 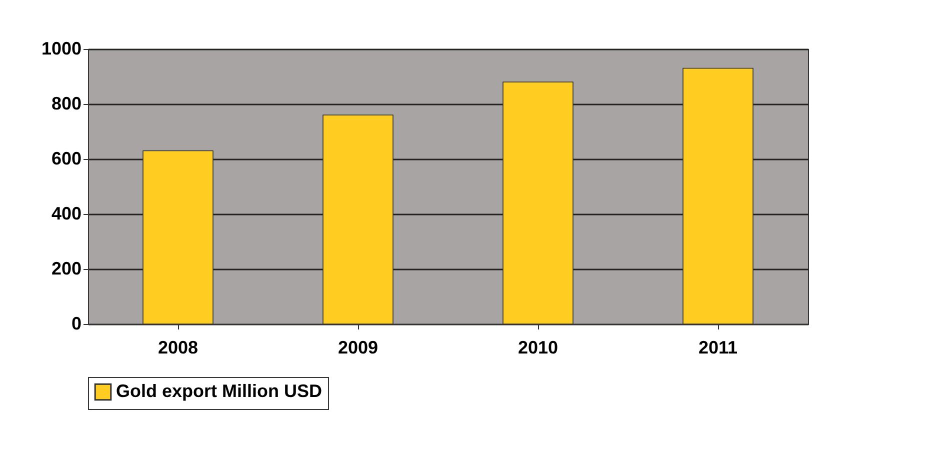 What do you see at coordinates (66, 268) in the screenshot?
I see `y-tick-label: 200` at bounding box center [66, 268].